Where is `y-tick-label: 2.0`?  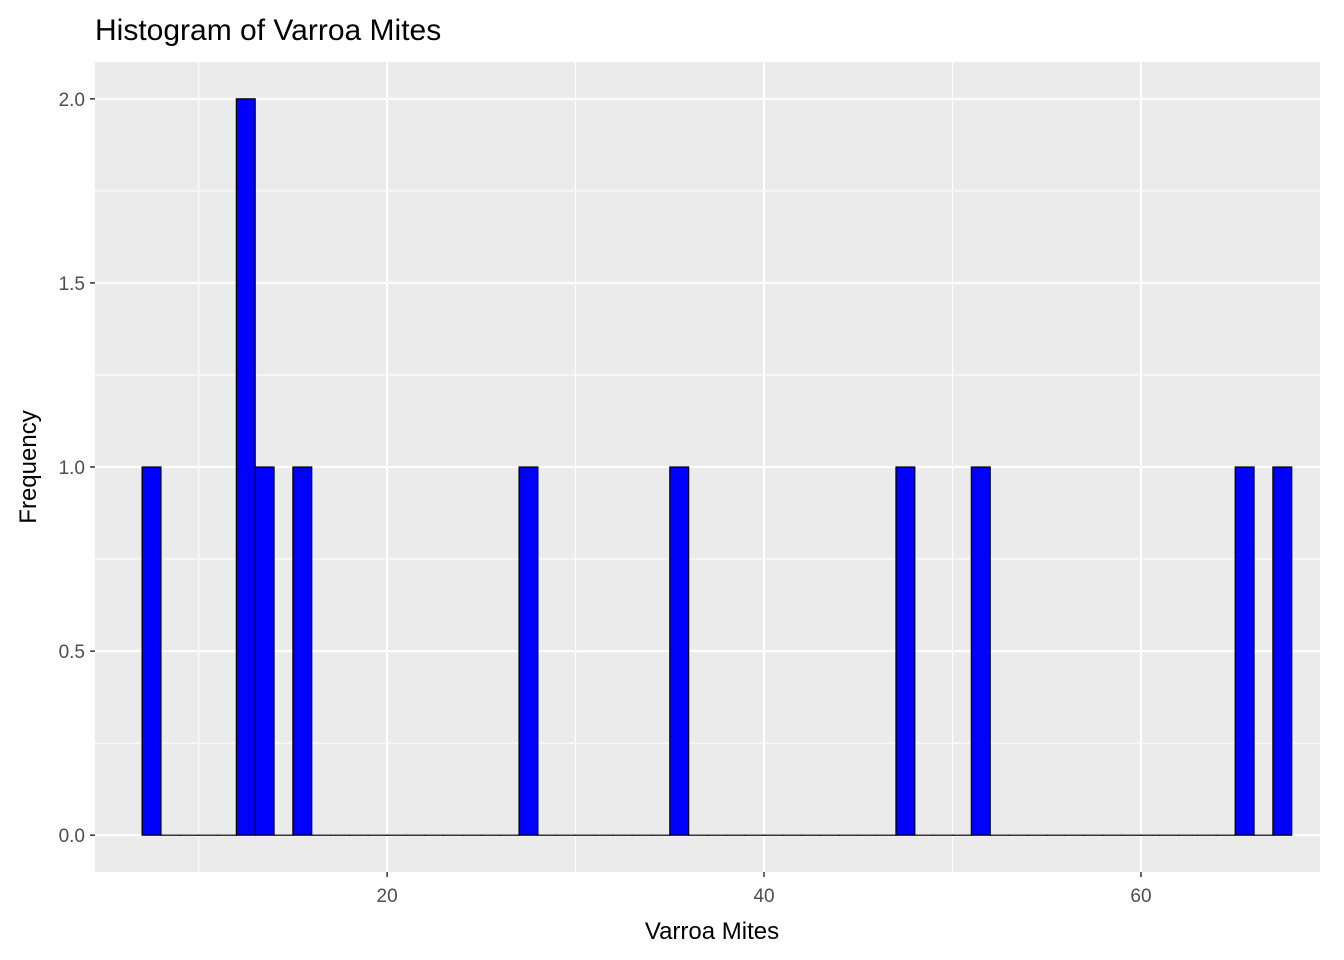
y-tick-label: 2.0 is located at coordinates (72, 100).